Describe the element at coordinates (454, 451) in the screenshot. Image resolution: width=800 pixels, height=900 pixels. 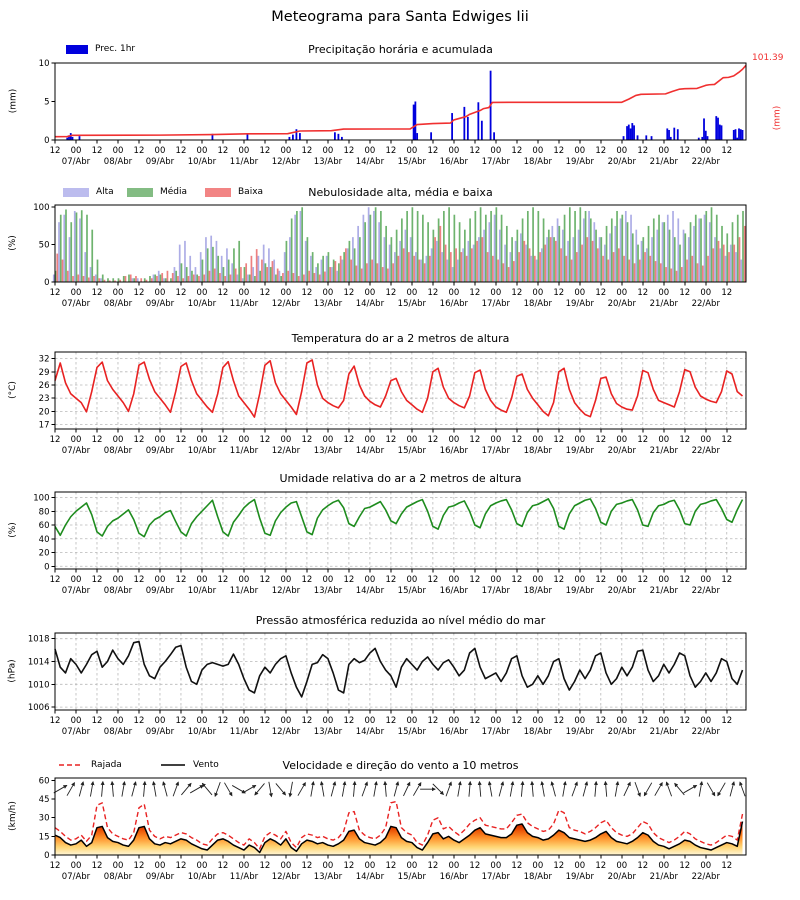
I see `svg-text: 16/Abr` at that location.